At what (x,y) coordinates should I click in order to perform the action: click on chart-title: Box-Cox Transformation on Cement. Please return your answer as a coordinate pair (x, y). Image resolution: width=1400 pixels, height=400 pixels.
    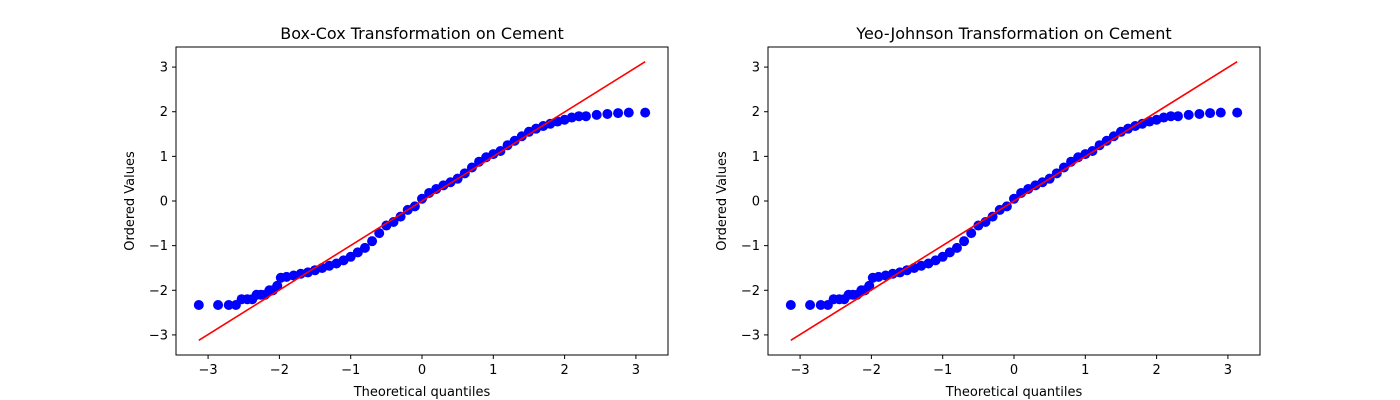
    Looking at the image, I should click on (422, 33).